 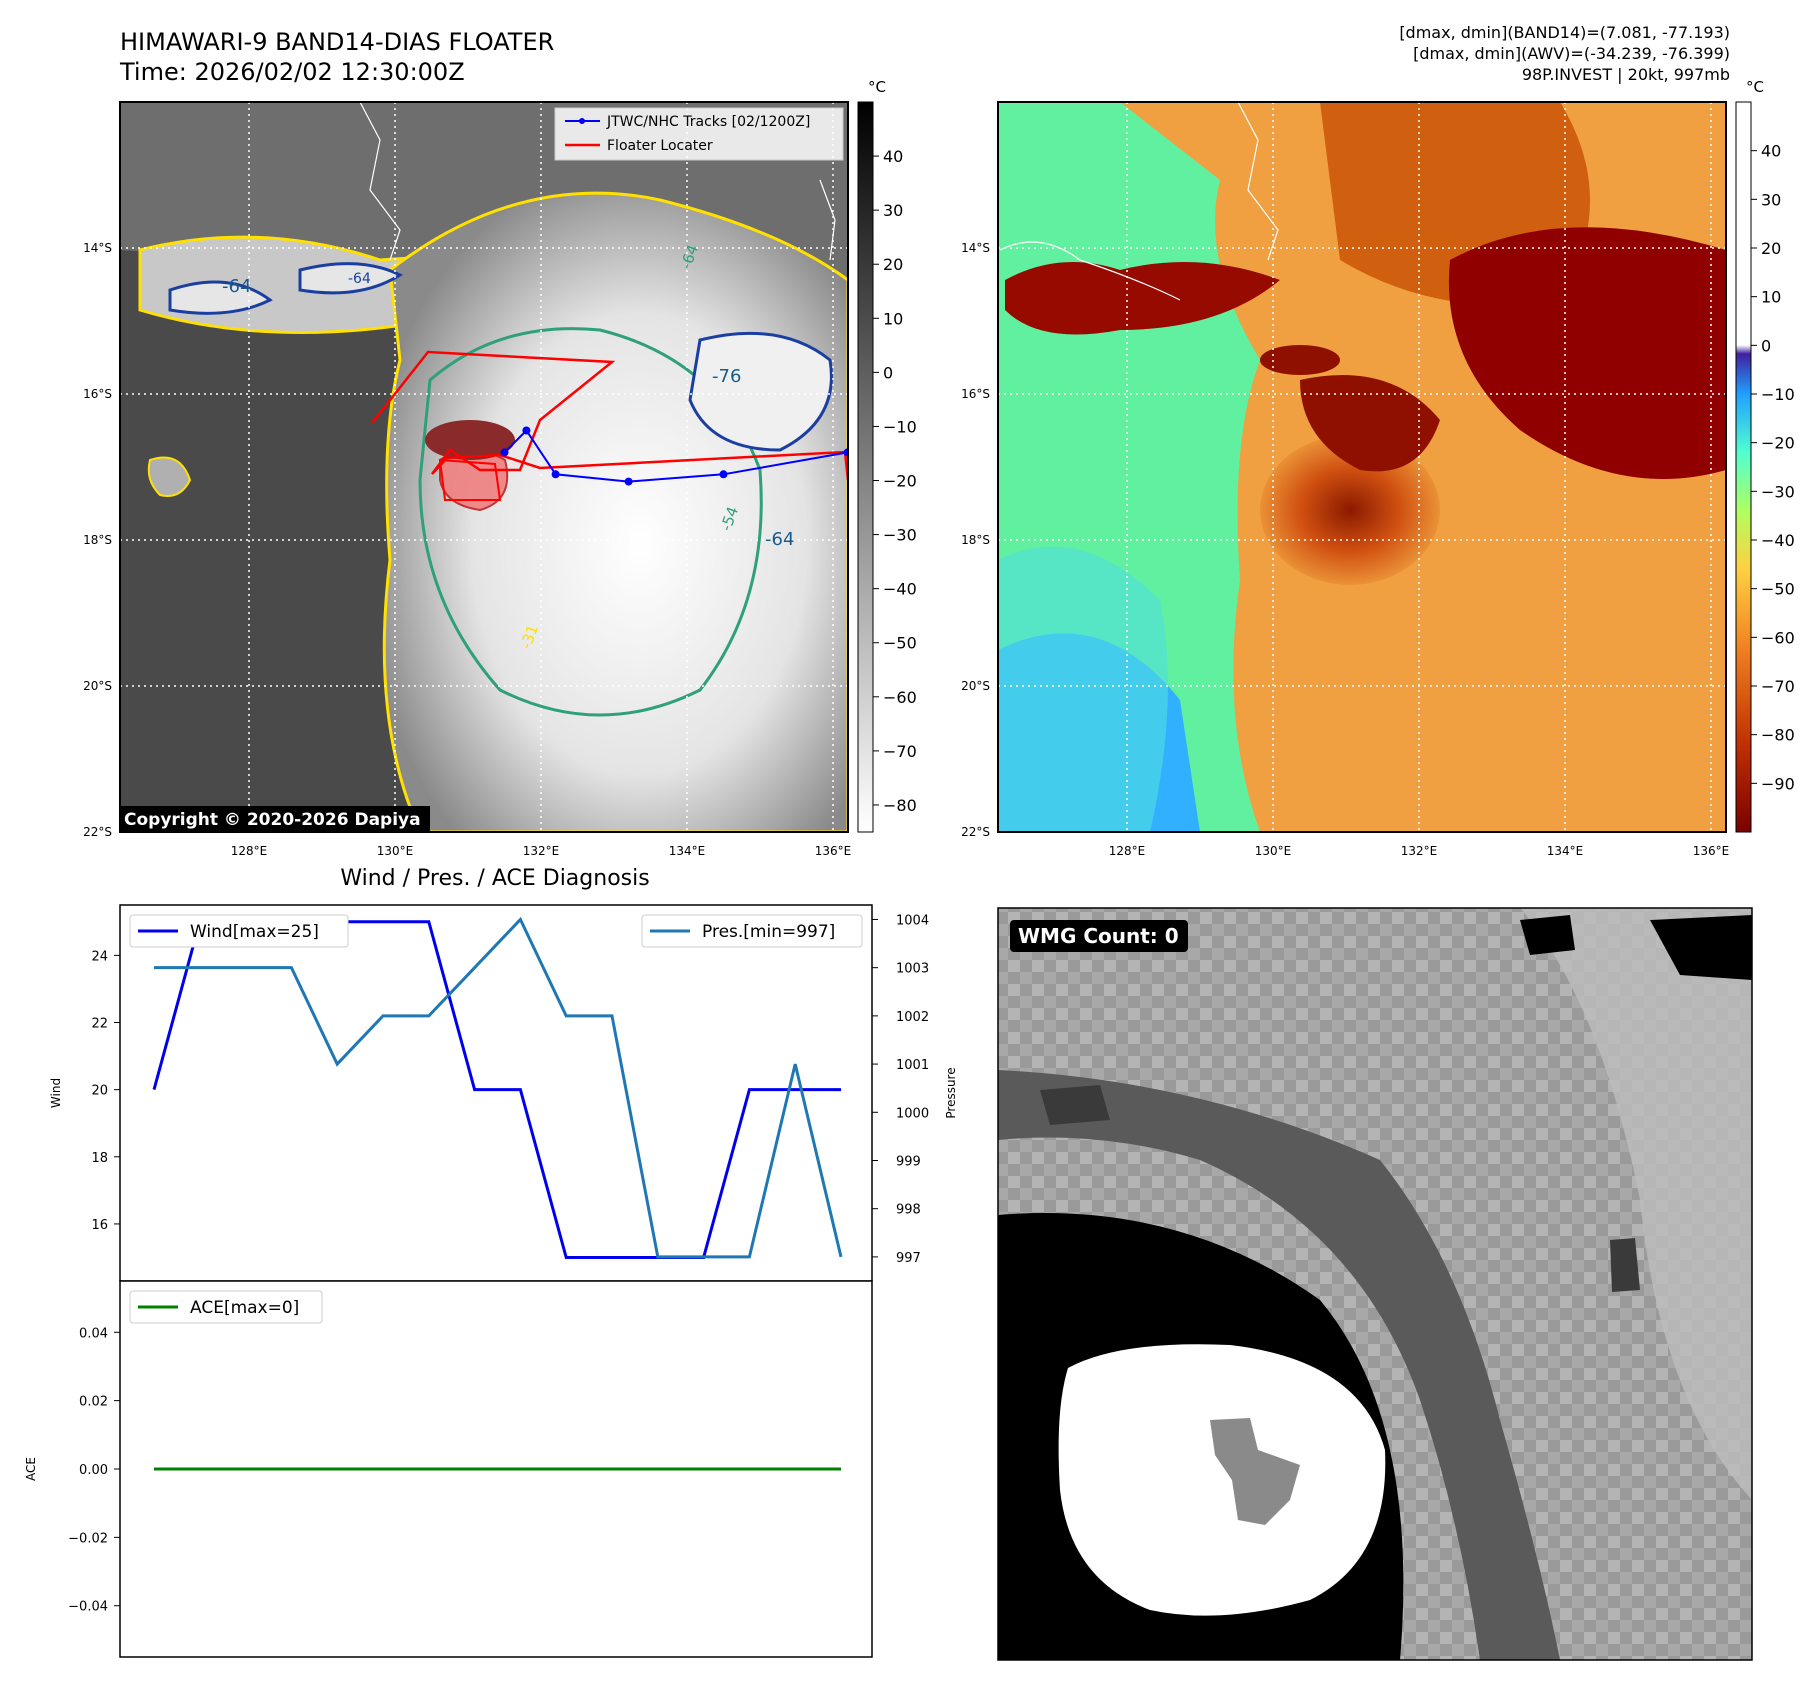 What do you see at coordinates (779, 539) in the screenshot?
I see `contour-label-5: -64` at bounding box center [779, 539].